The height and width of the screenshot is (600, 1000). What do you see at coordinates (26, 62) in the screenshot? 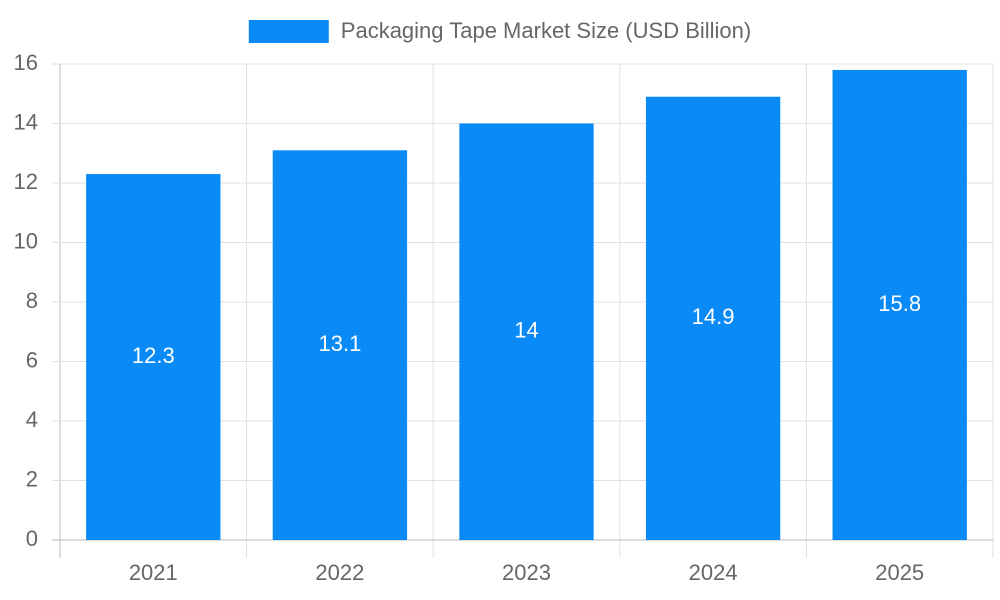
I see `y-tick-label: 16` at bounding box center [26, 62].